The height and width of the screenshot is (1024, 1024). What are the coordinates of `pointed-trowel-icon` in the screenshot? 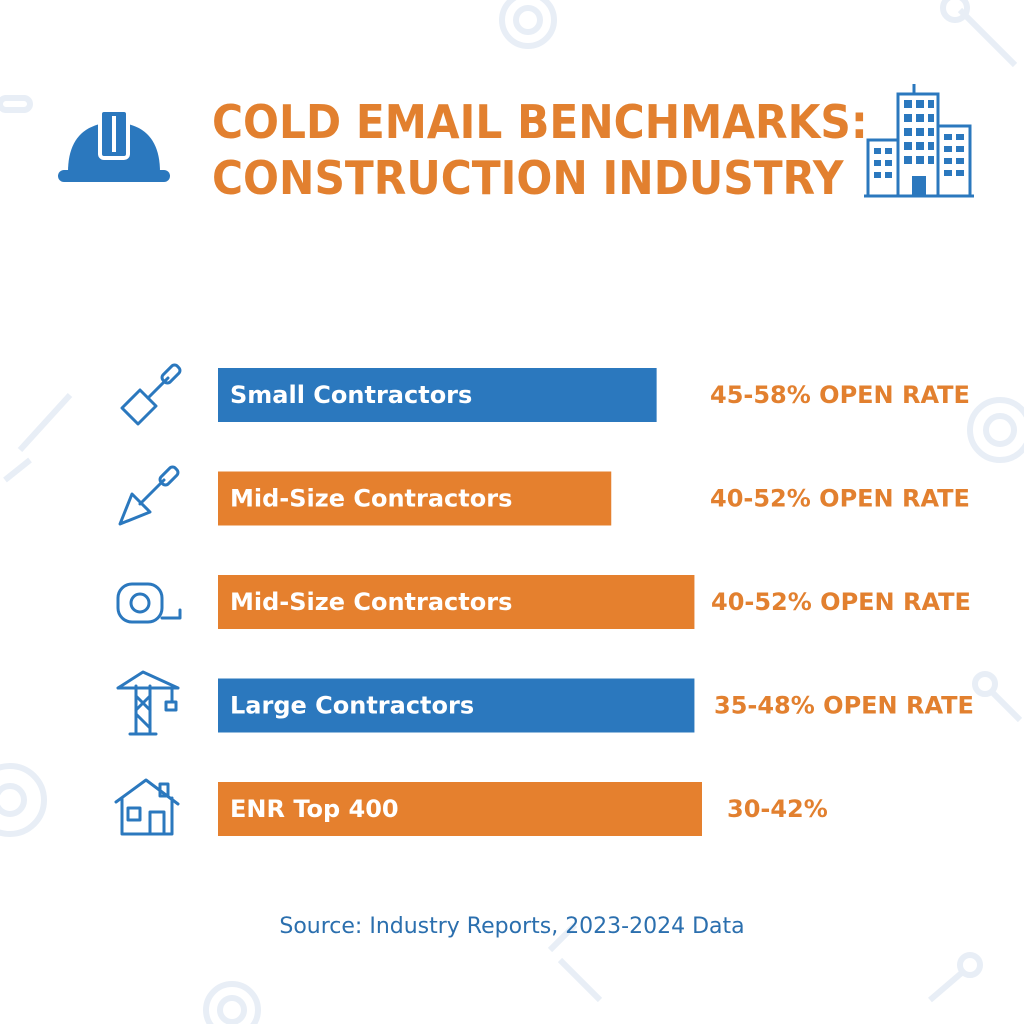 It's located at (149, 495).